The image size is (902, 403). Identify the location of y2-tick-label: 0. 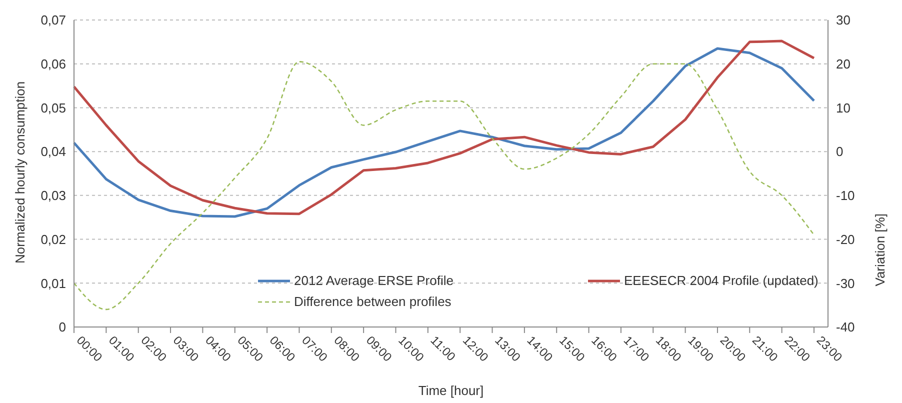
(840, 152).